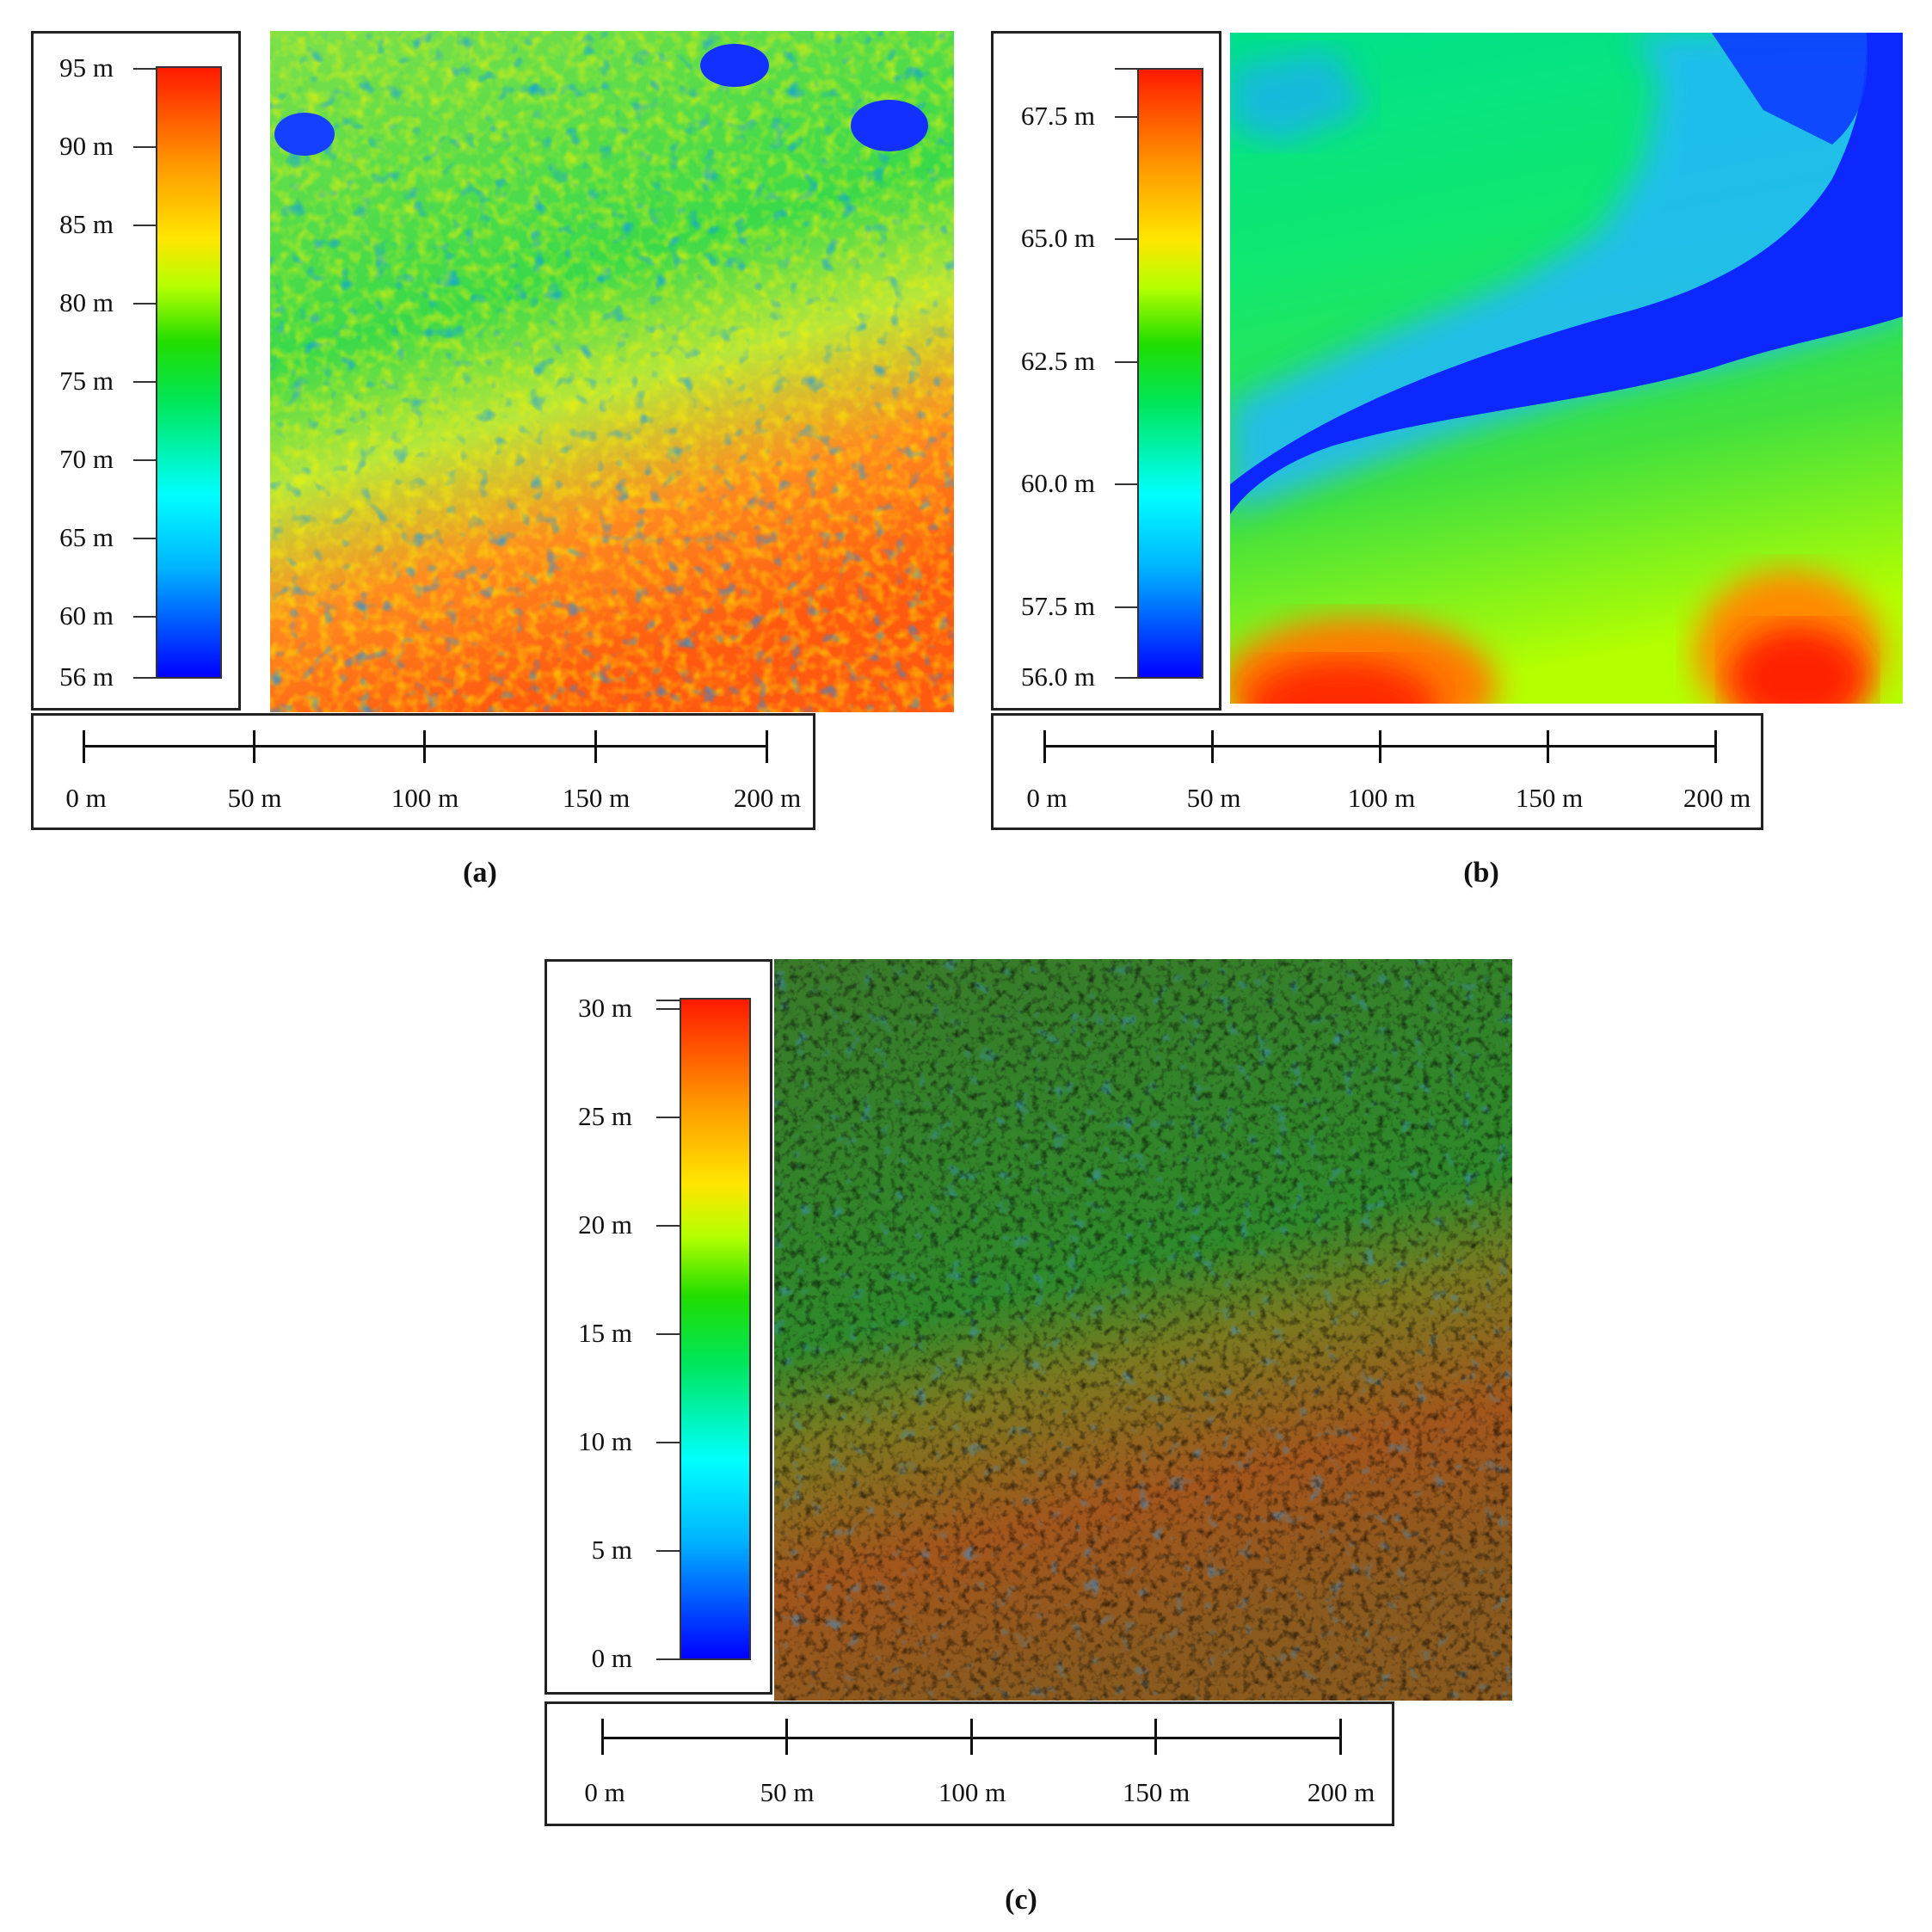 The width and height of the screenshot is (1932, 1932). Describe the element at coordinates (480, 873) in the screenshot. I see `panel-label-a: (a)` at that location.